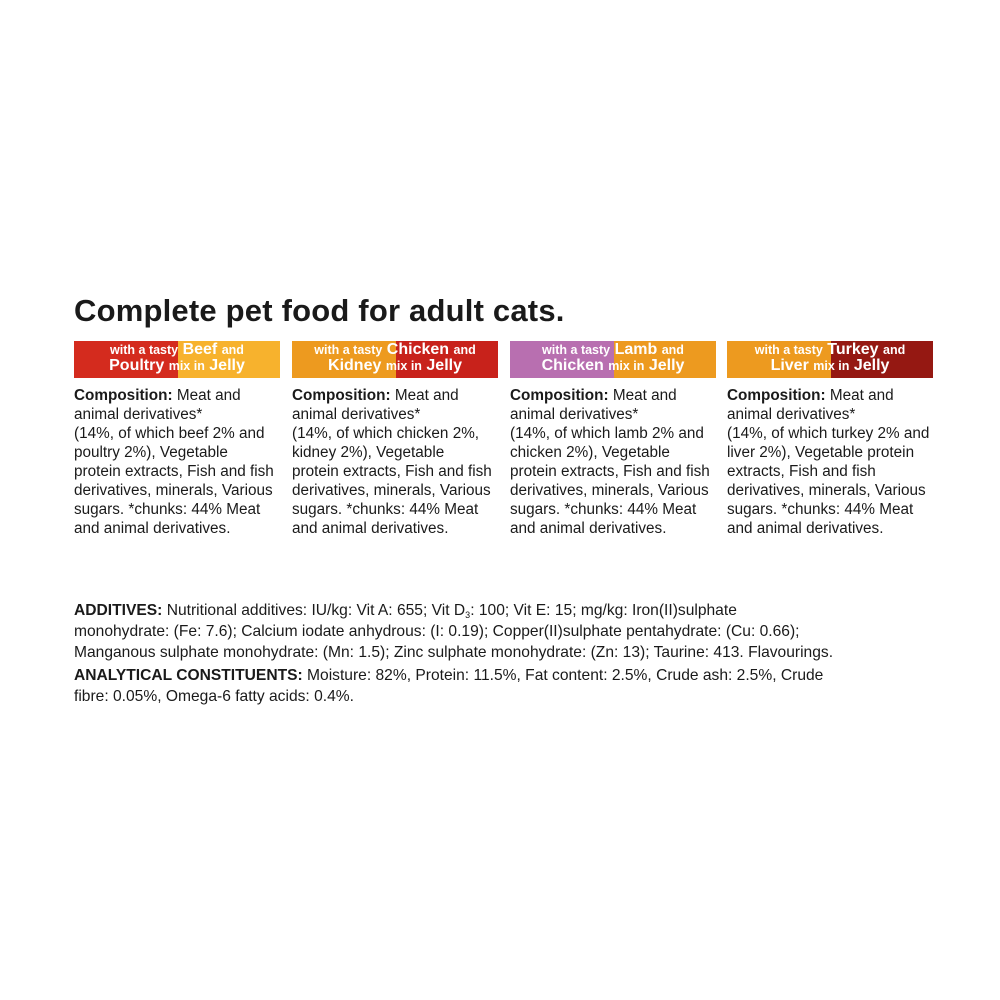 The height and width of the screenshot is (1000, 1000). What do you see at coordinates (853, 349) in the screenshot?
I see `banner-text-flavour: Turkey` at bounding box center [853, 349].